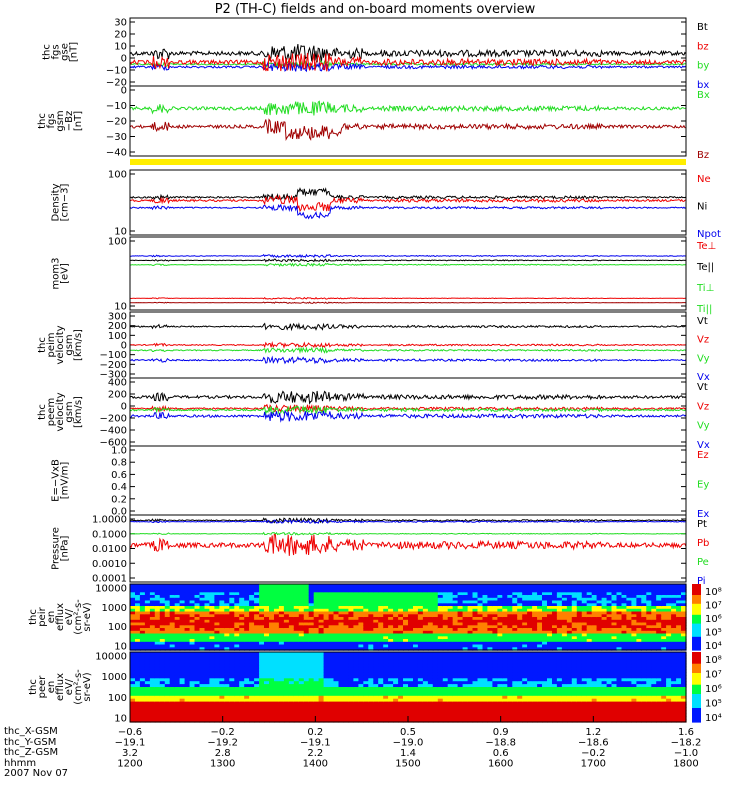 This screenshot has height=800, width=750. Describe the element at coordinates (703, 514) in the screenshot. I see `legend-efield-2: Ex` at that location.